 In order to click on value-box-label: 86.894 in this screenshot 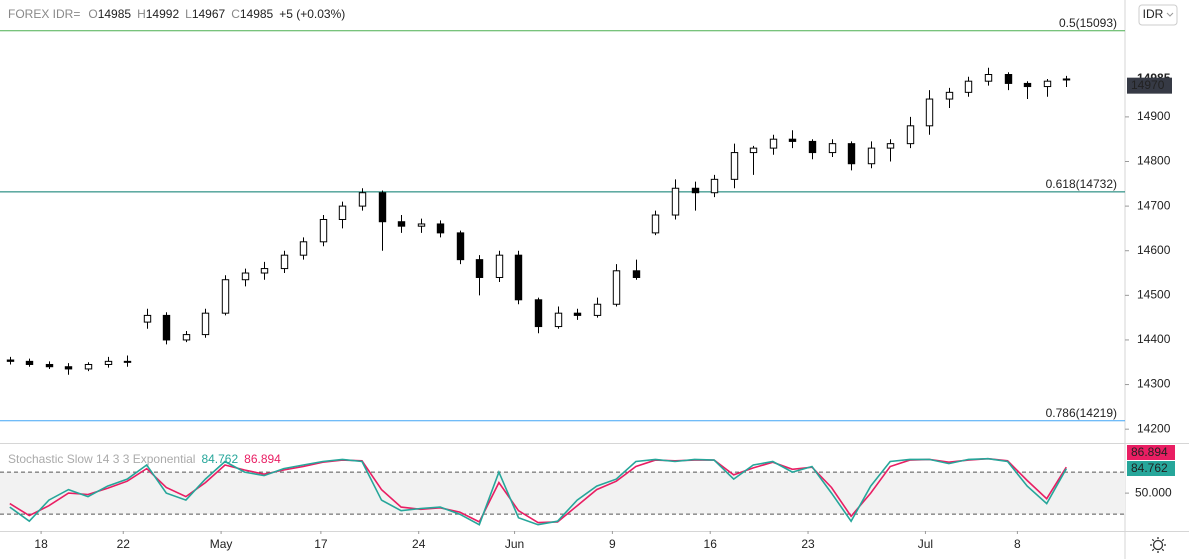, I will do `click(1149, 452)`.